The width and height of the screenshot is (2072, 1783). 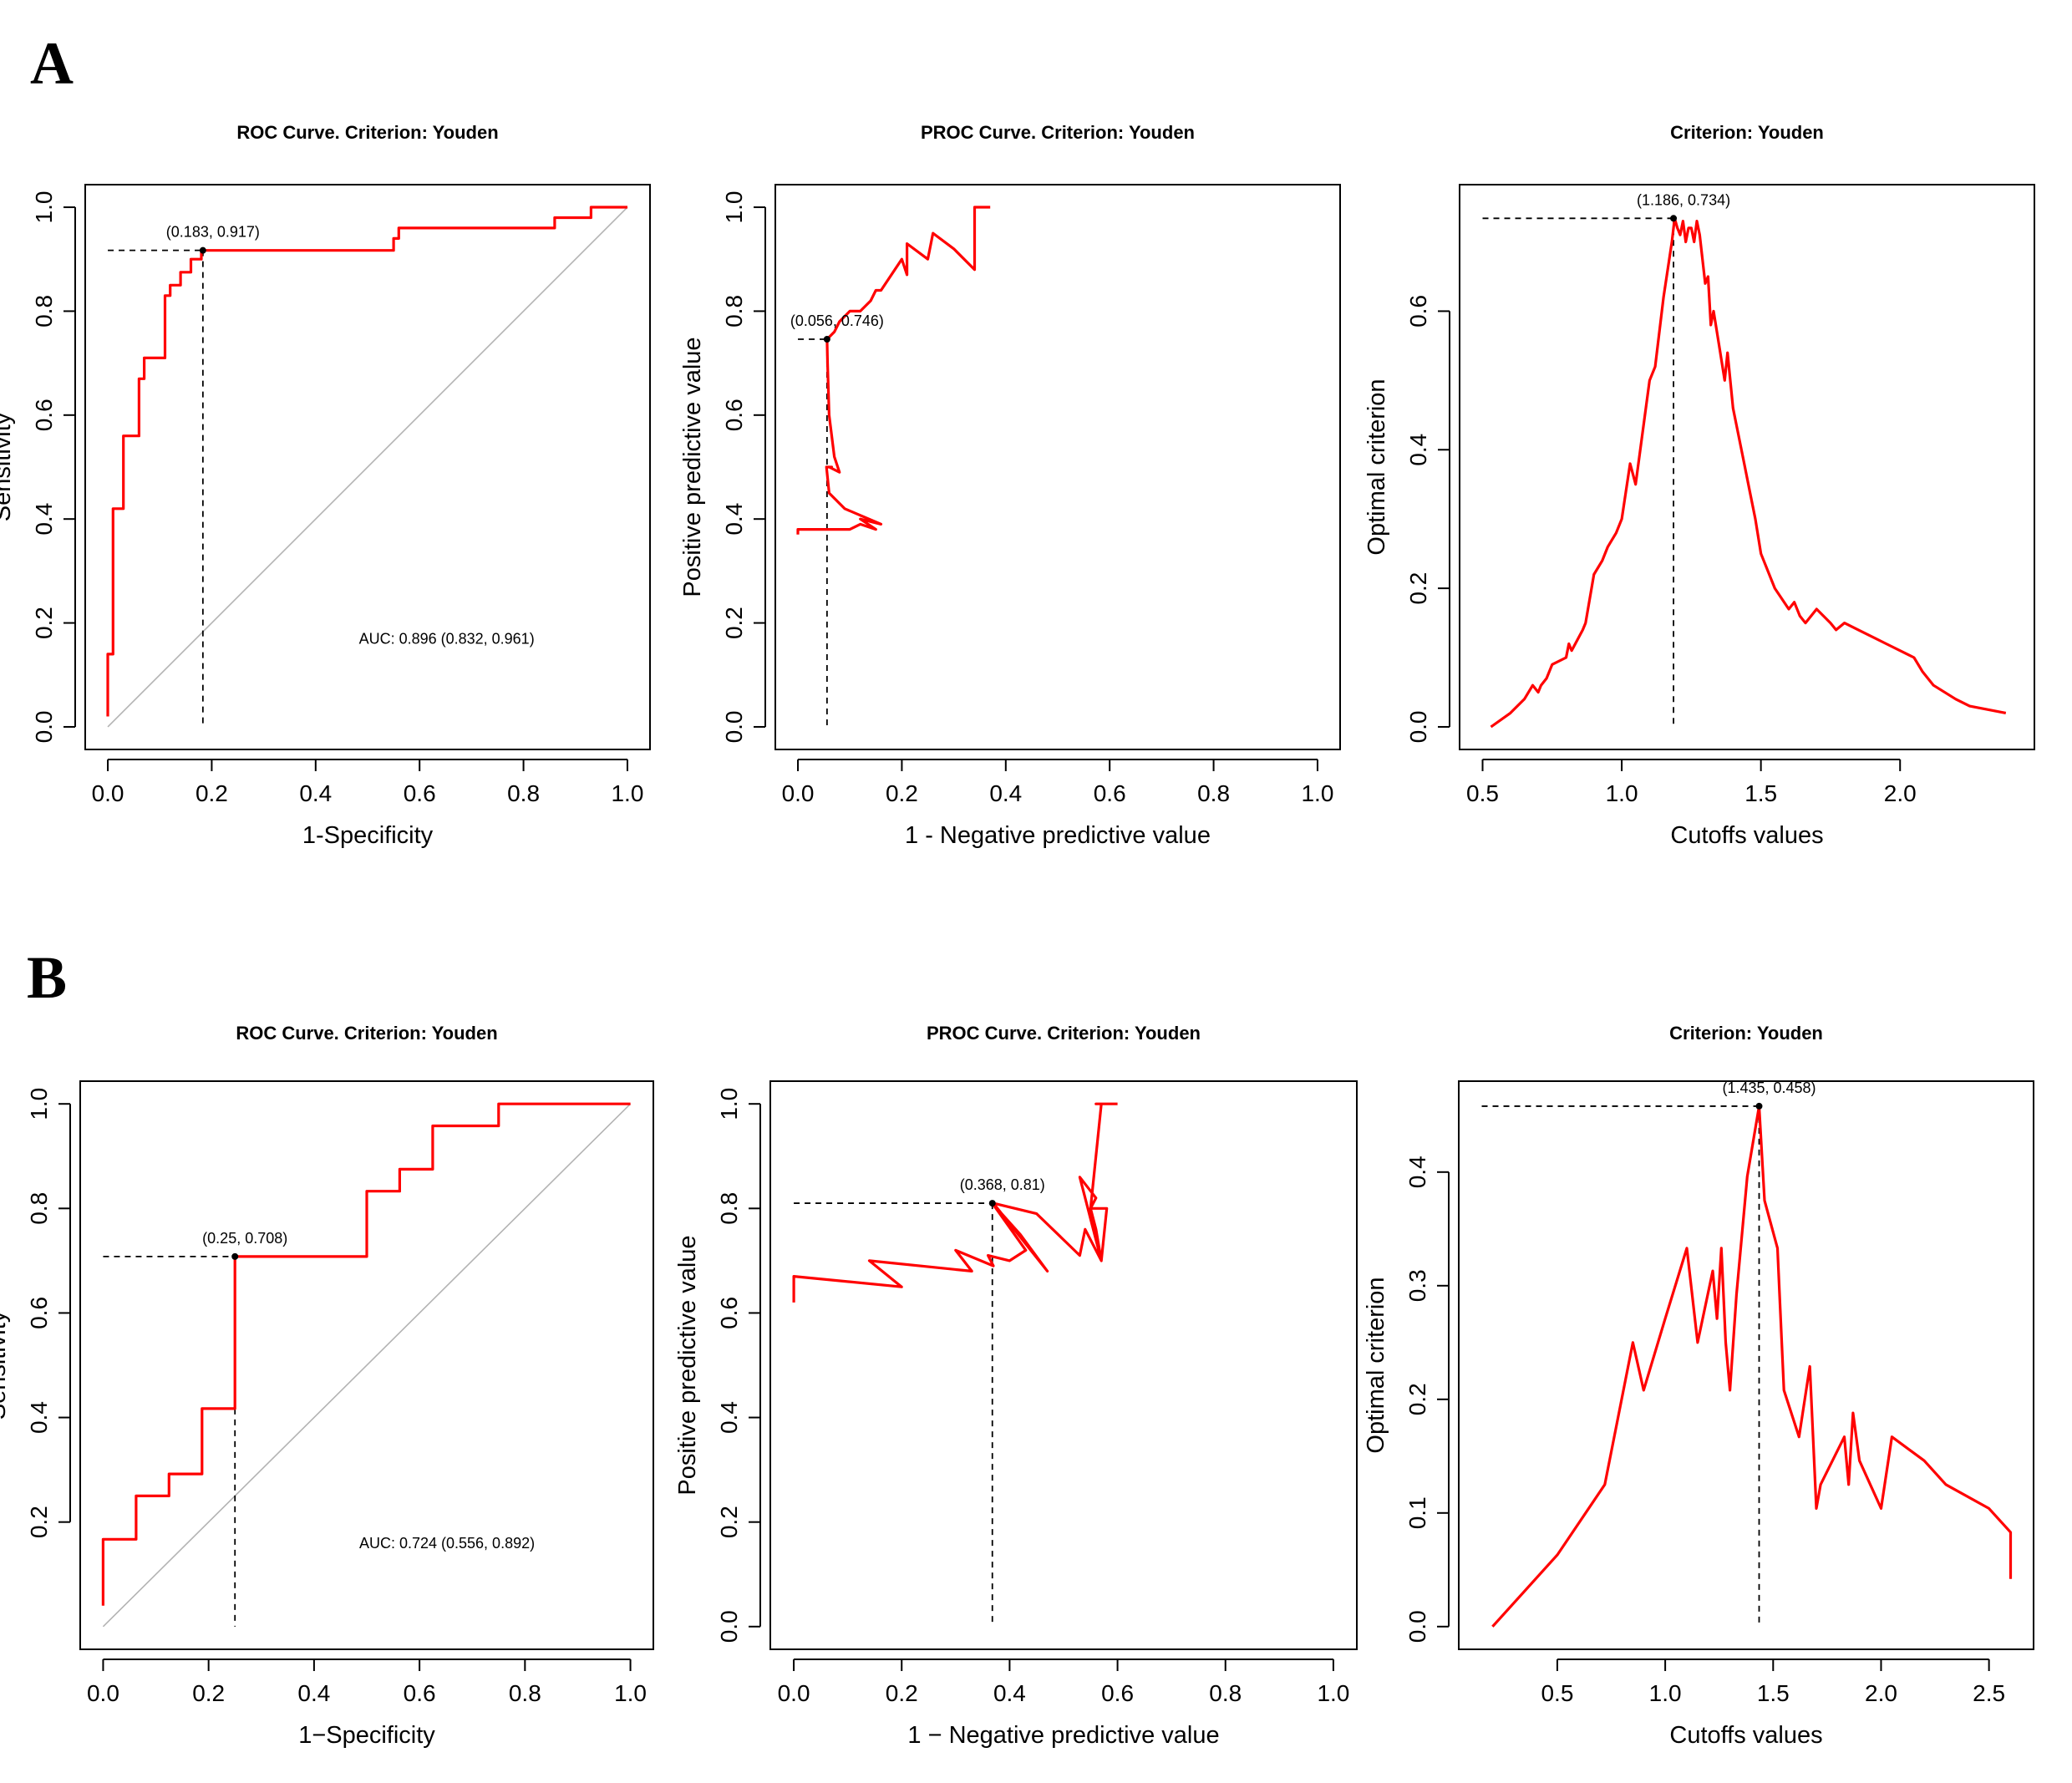 What do you see at coordinates (1748, 472) in the screenshot?
I see `curve-line-youden` at bounding box center [1748, 472].